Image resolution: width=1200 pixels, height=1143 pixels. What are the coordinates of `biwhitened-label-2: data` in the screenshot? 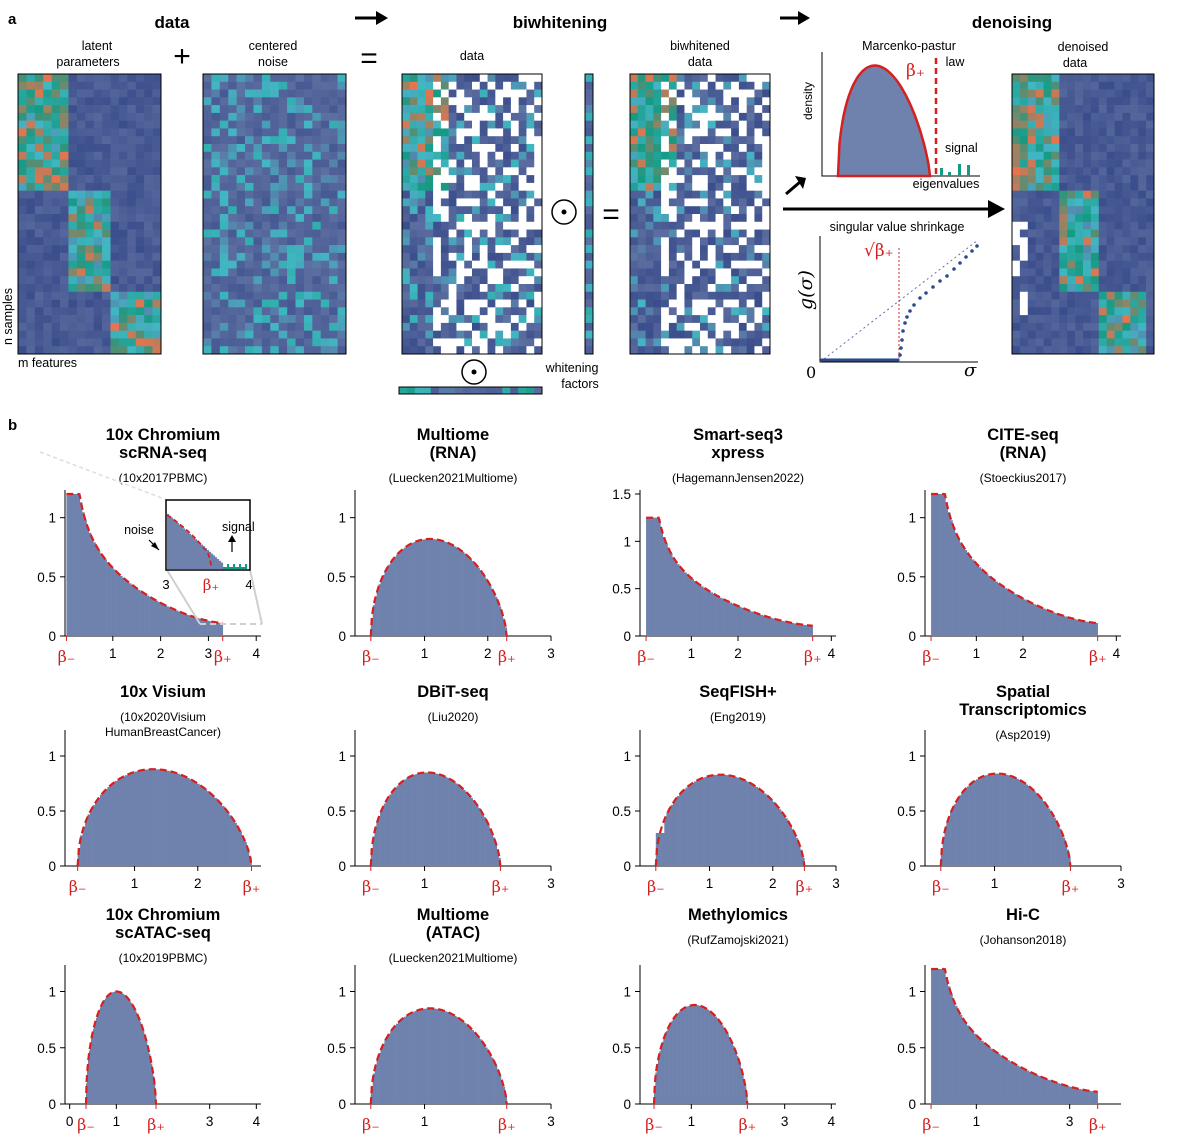 It's located at (700, 62).